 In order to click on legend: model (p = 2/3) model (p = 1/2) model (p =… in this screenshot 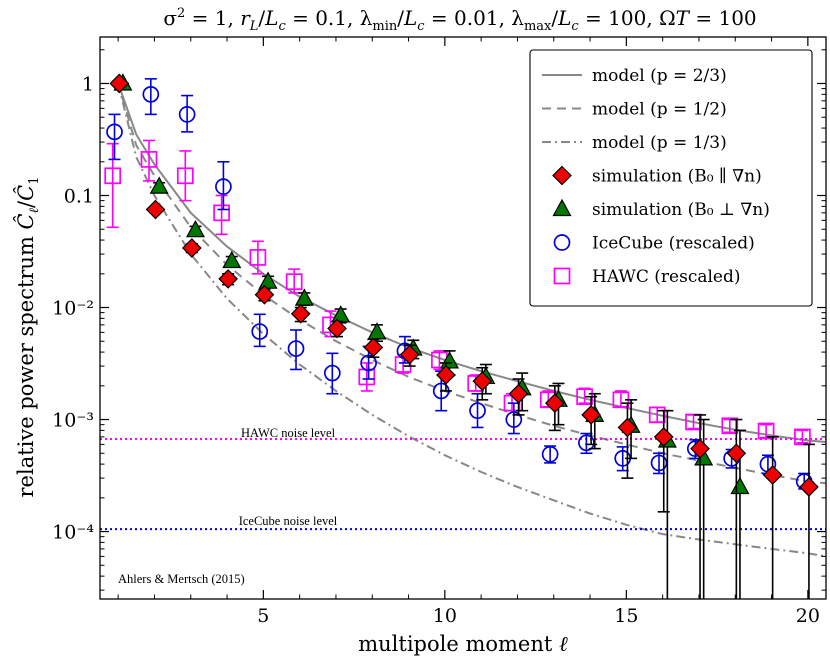, I will do `click(671, 178)`.